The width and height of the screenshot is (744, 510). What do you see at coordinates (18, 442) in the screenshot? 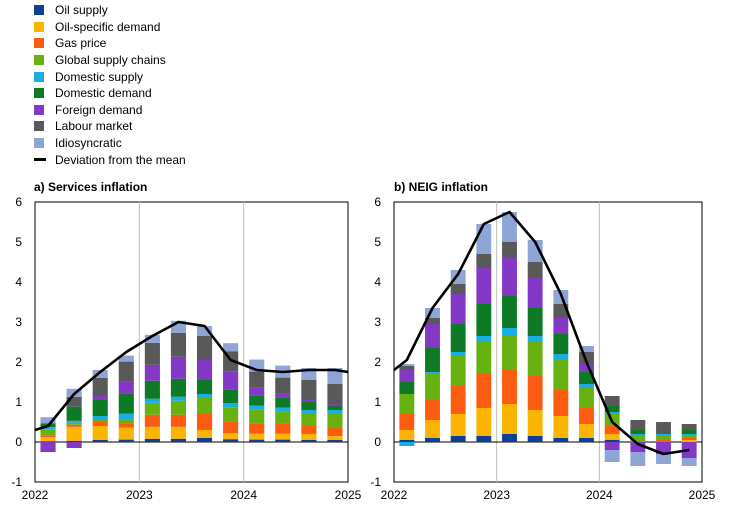
I see `services-y-tick-label: 0` at bounding box center [18, 442].